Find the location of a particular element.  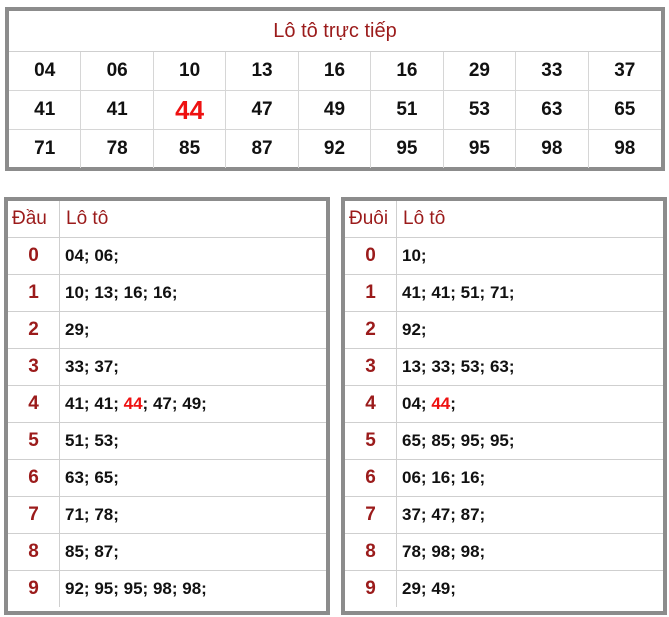

dau-row-key: 9 is located at coordinates (34, 588).